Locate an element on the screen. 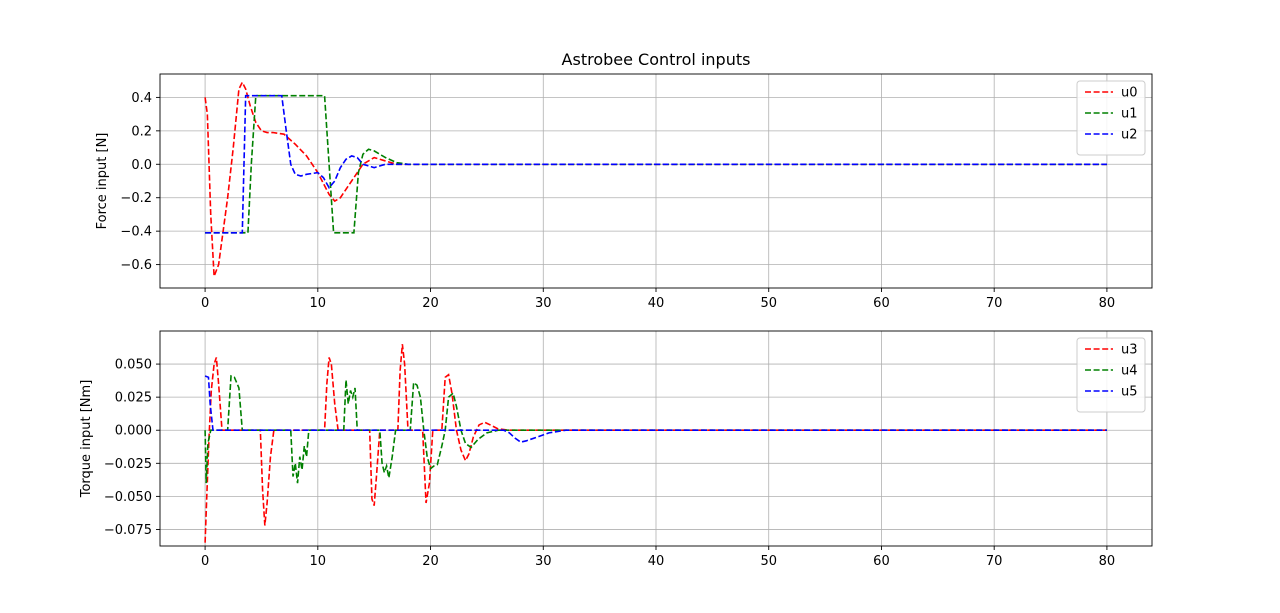 The image size is (1280, 613). series-line-u4 is located at coordinates (655, 429).